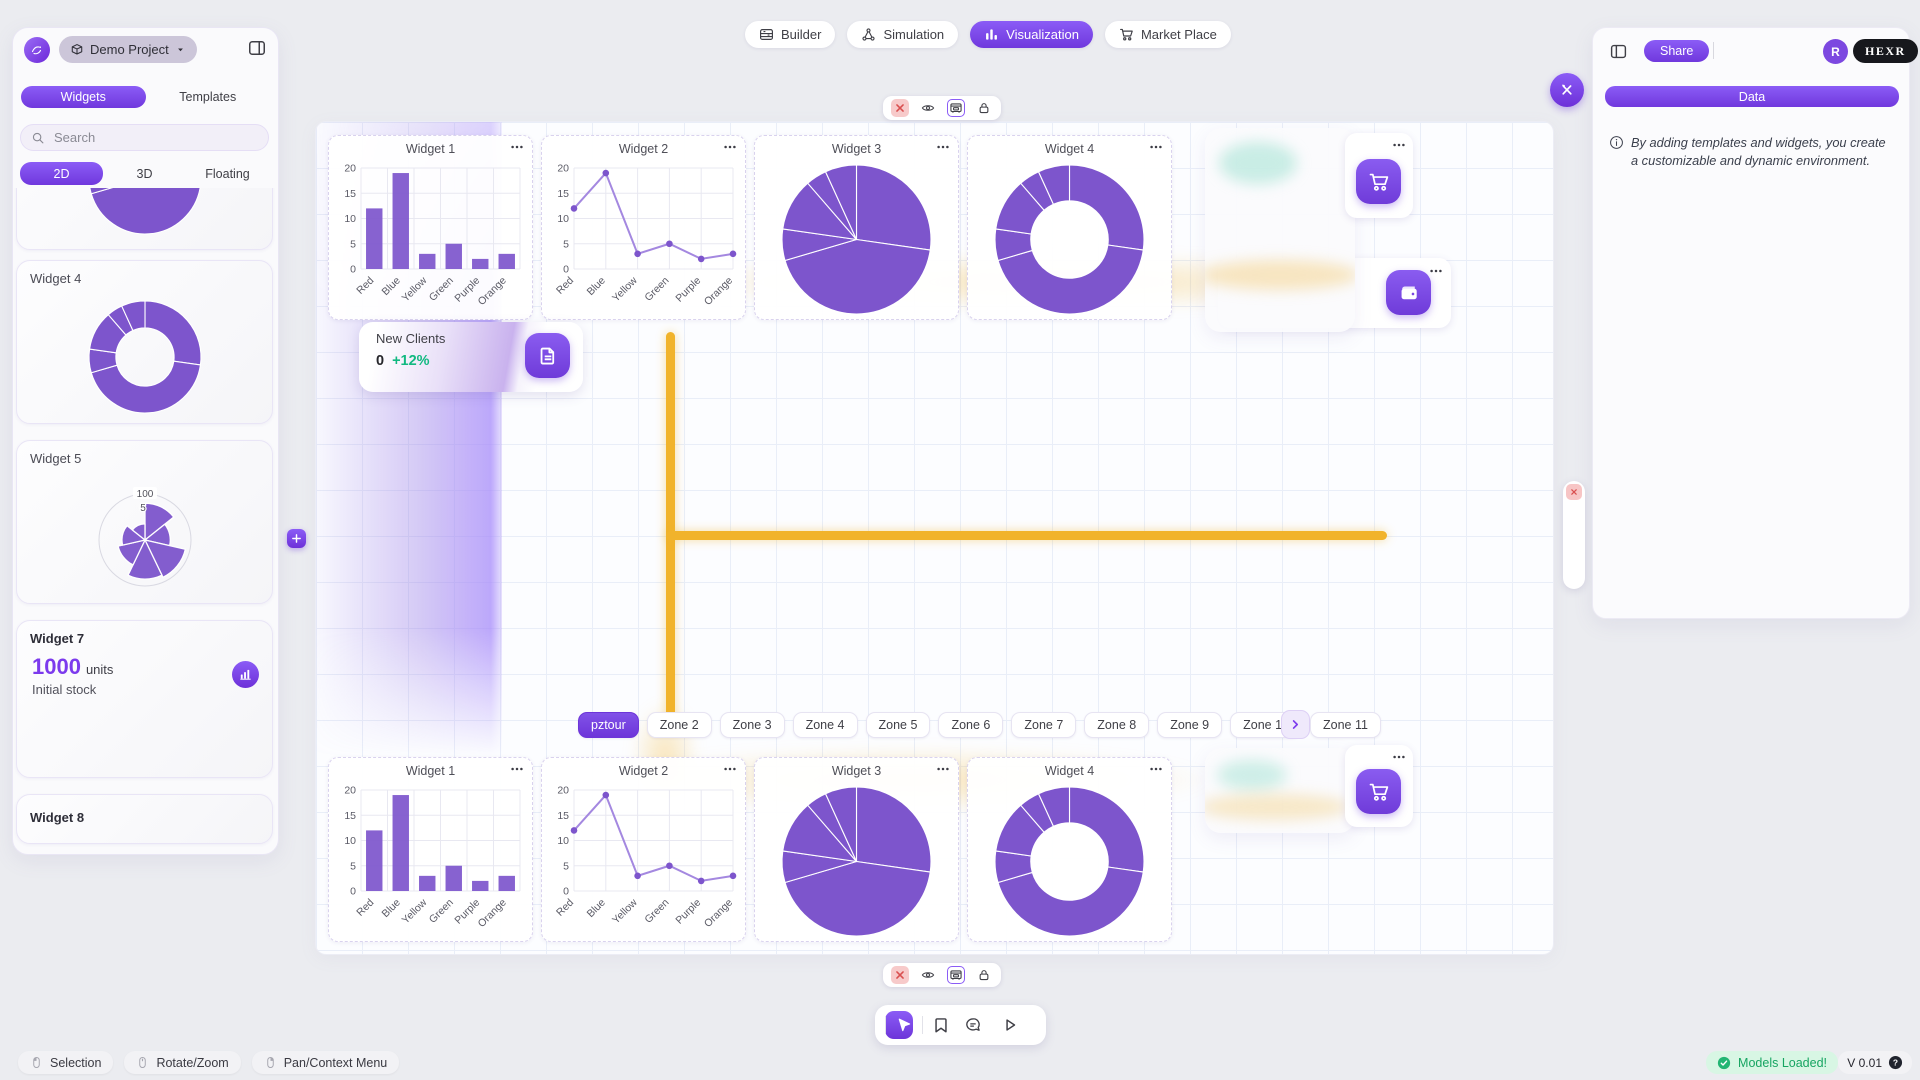 This screenshot has height=1080, width=1920. Describe the element at coordinates (1280, 230) in the screenshot. I see `blurred-widget-overlay` at that location.